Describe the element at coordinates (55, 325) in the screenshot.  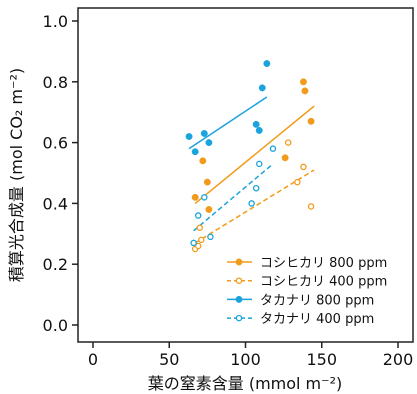
I see `y-tick-label: 0.0` at that location.